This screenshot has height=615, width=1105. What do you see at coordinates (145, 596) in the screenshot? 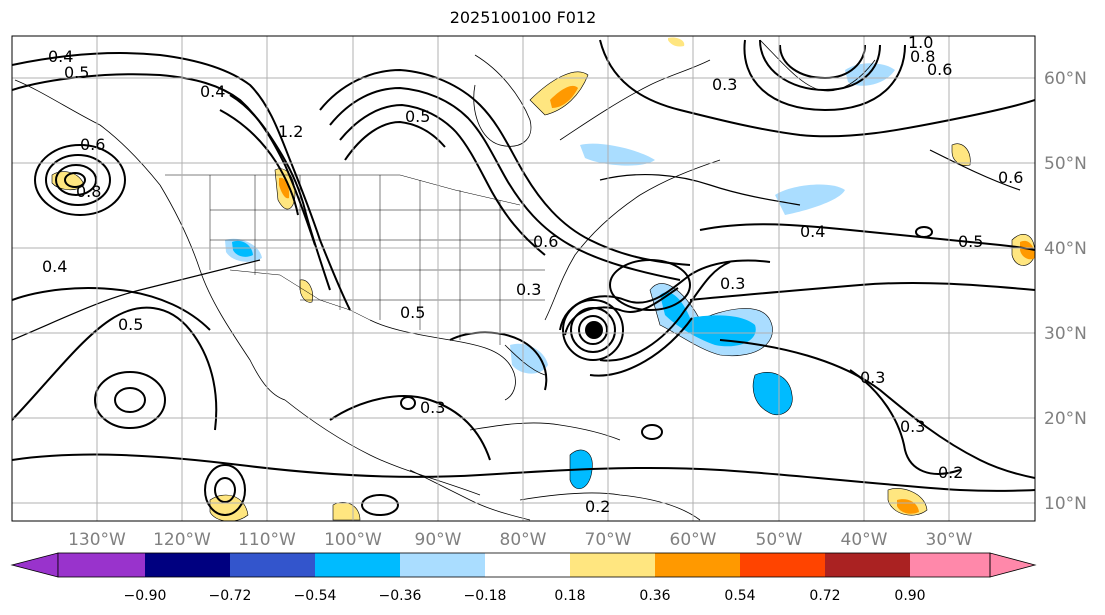
I see `colorbar-tick-label: −0.90` at bounding box center [145, 596].